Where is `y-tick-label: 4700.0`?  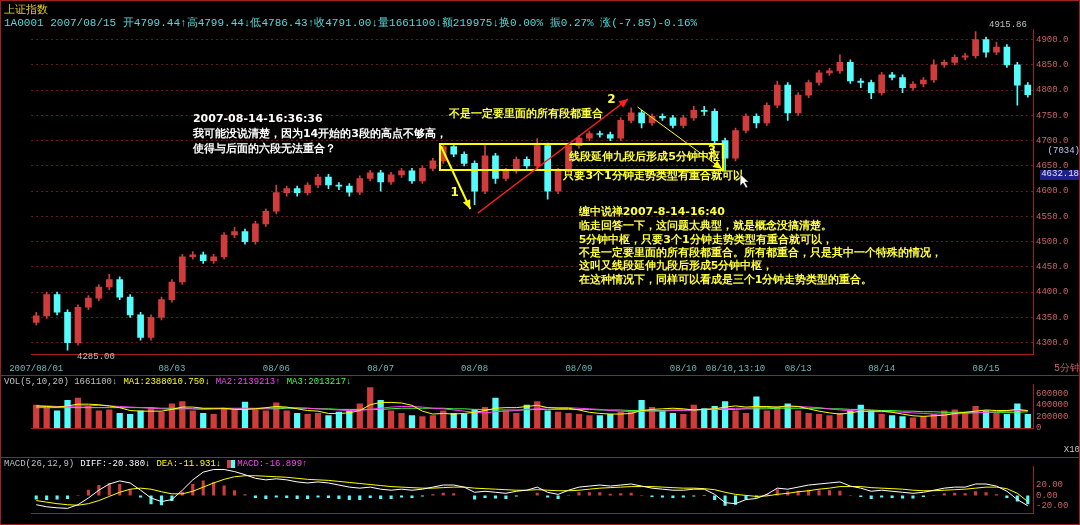
y-tick-label: 4700.0 is located at coordinates (1052, 140).